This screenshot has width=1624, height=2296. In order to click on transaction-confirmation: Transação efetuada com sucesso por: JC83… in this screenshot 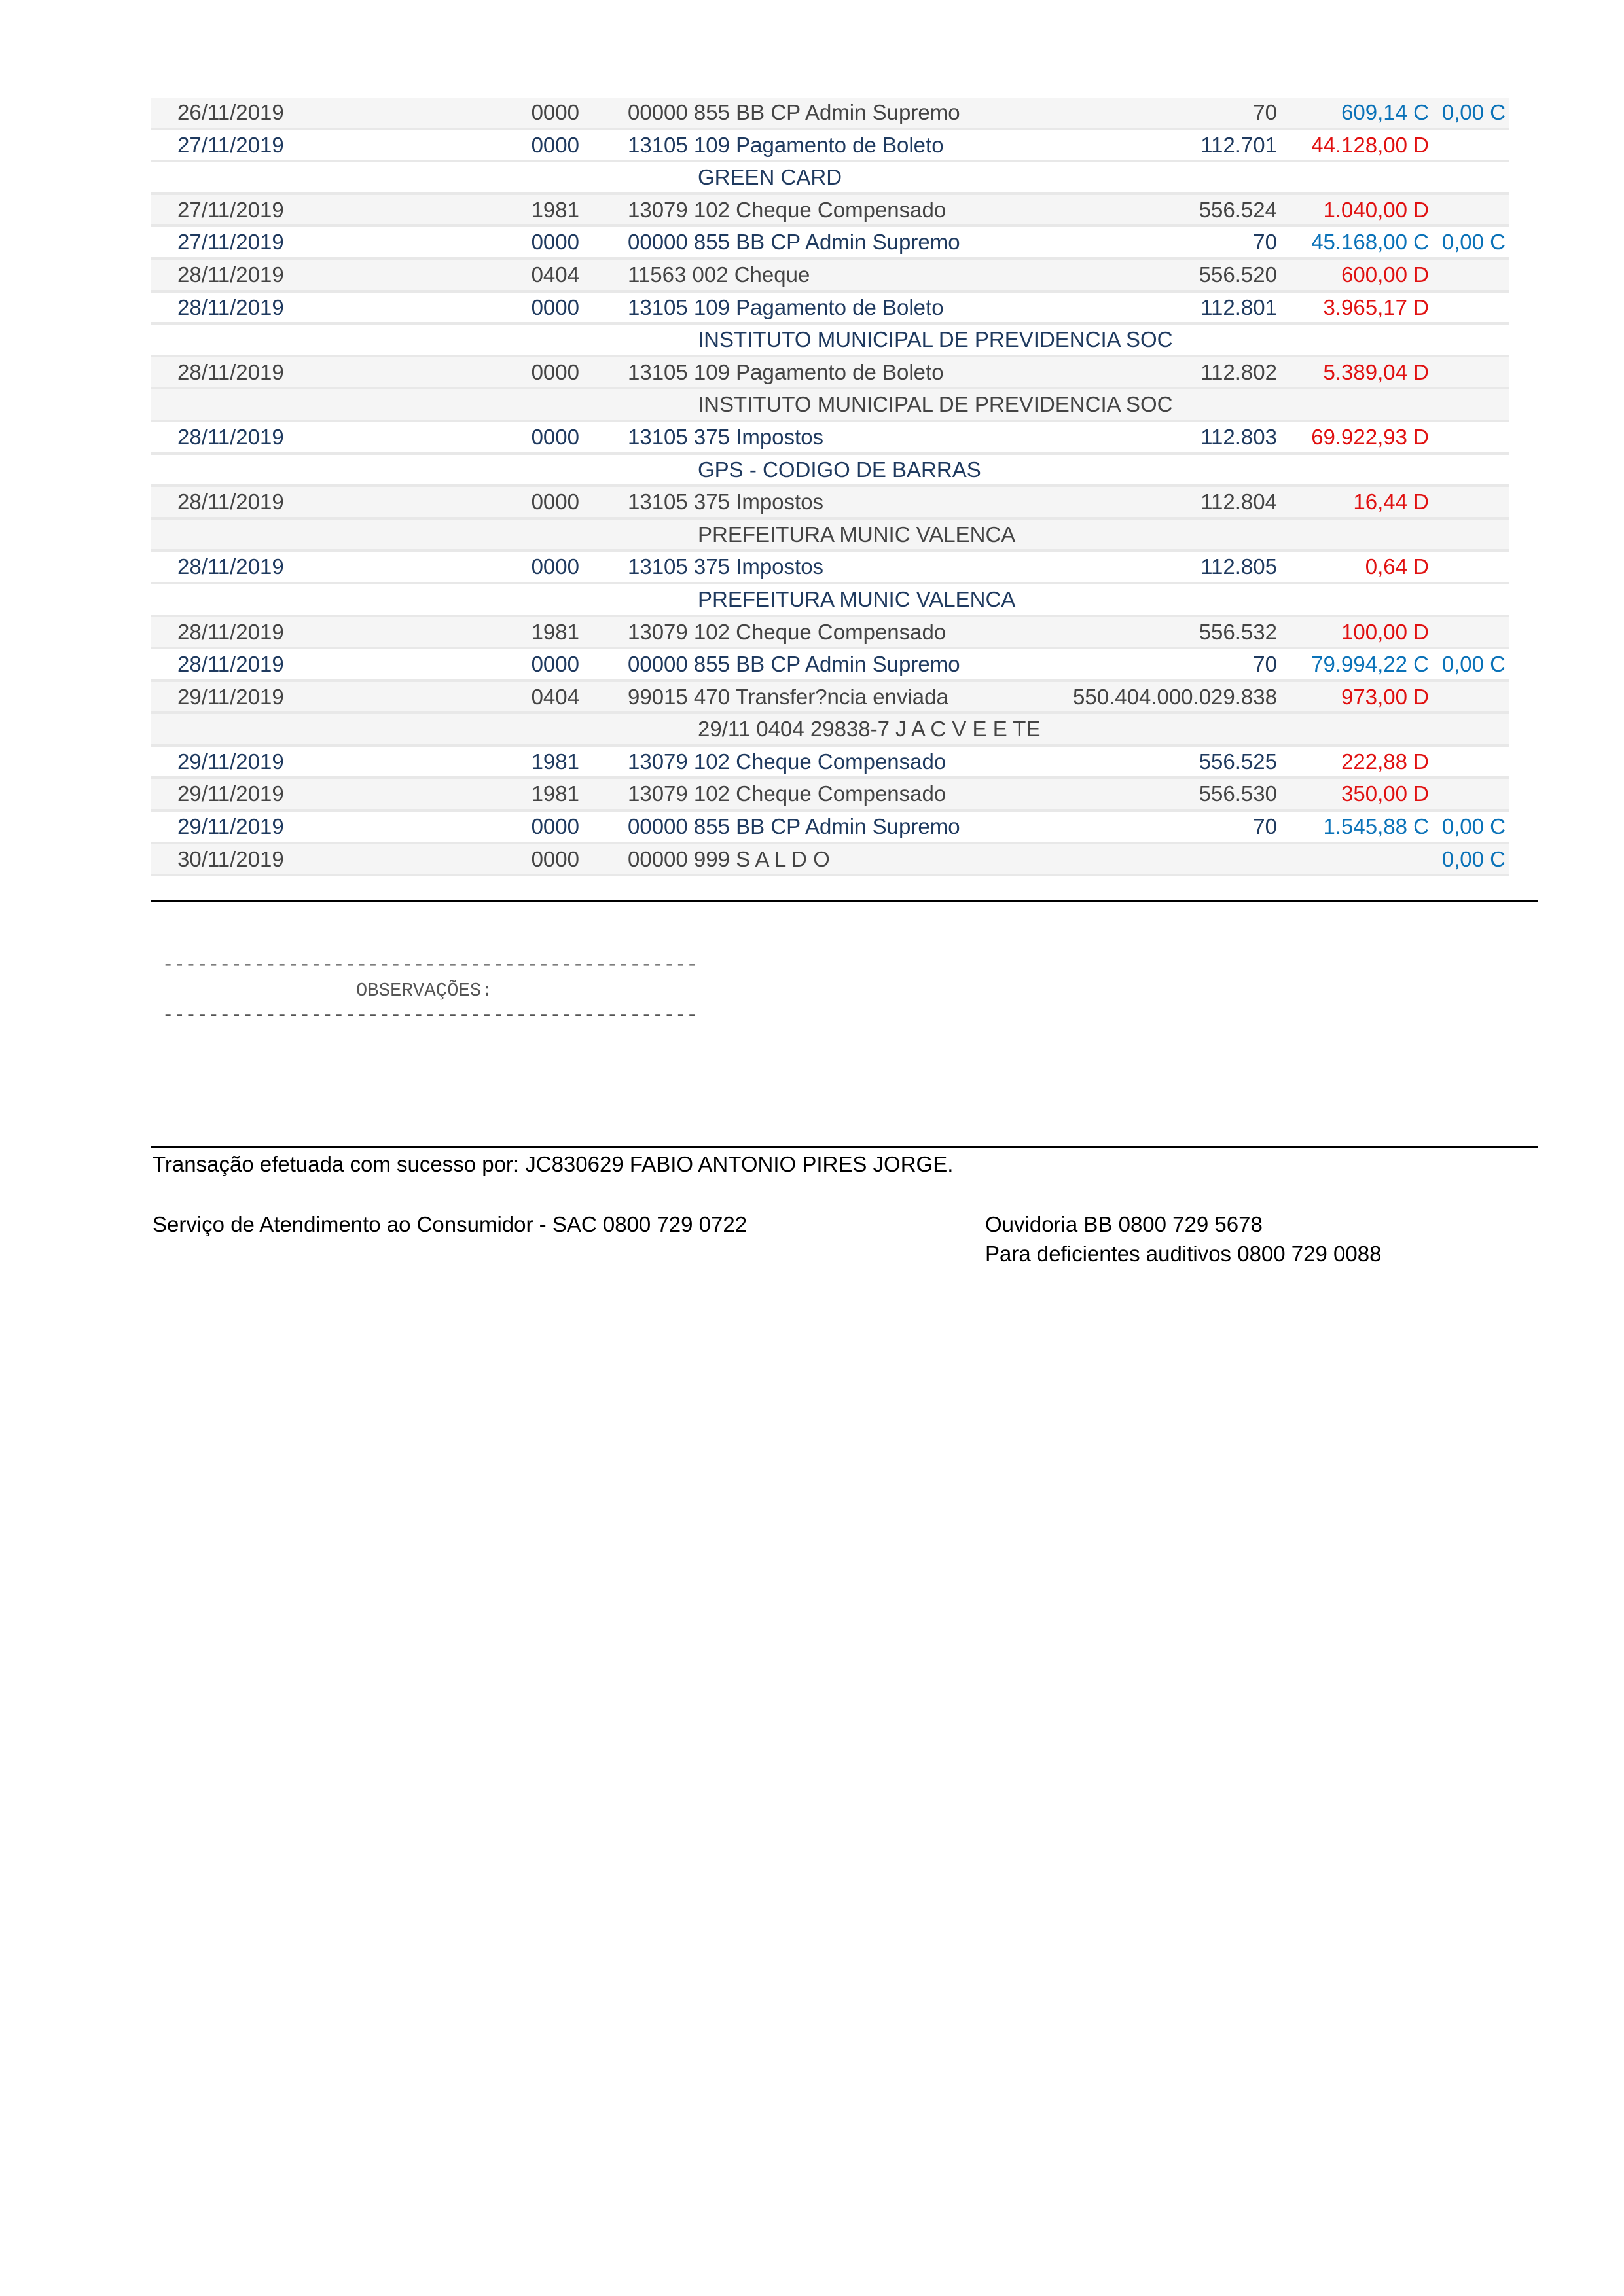, I will do `click(553, 1164)`.